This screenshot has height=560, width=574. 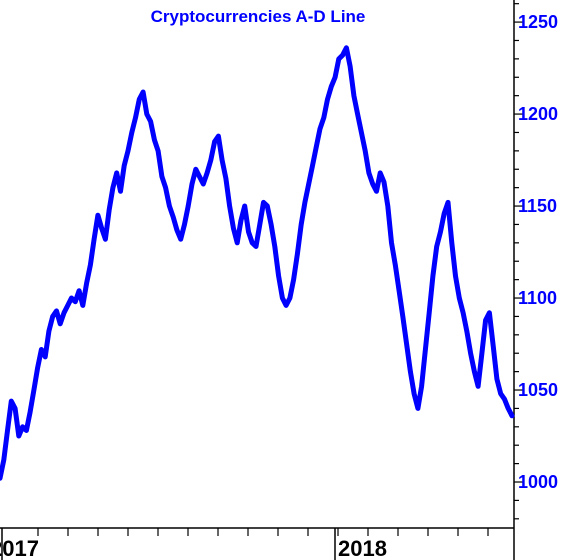 What do you see at coordinates (538, 22) in the screenshot?
I see `y-tick-label: 1250` at bounding box center [538, 22].